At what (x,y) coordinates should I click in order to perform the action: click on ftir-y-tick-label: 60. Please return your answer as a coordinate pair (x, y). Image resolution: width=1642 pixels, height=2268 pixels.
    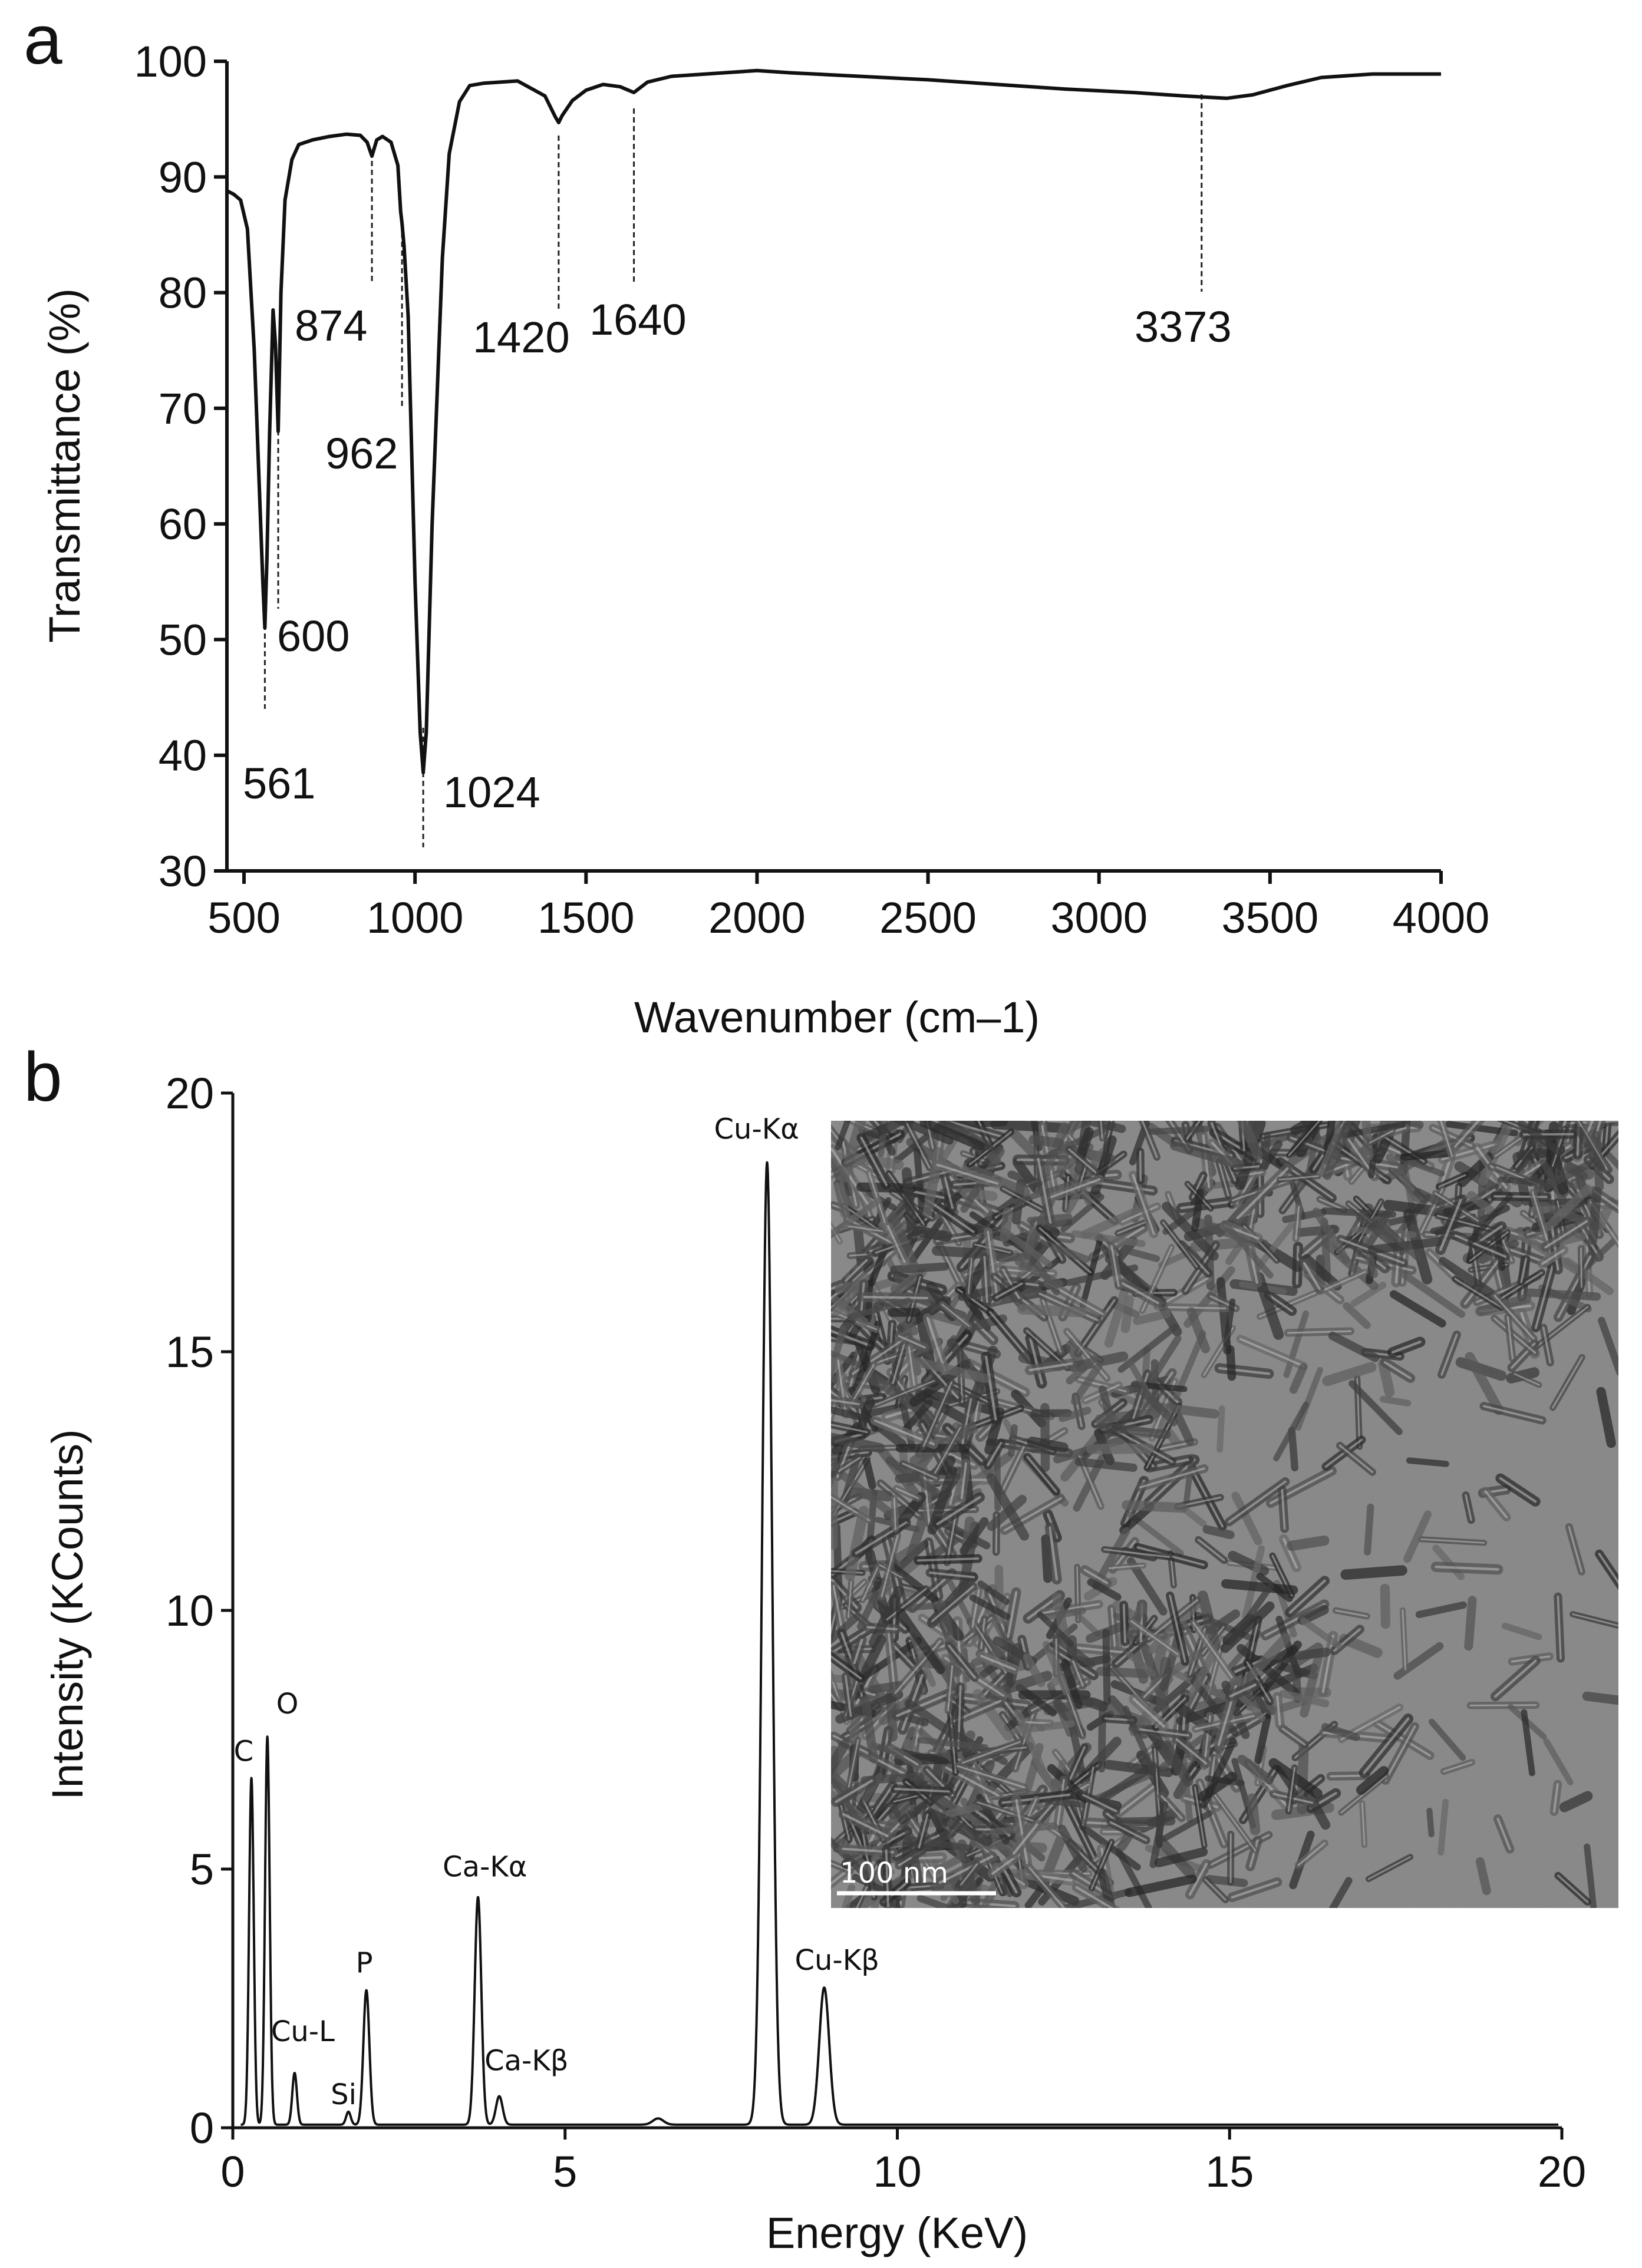
    Looking at the image, I should click on (183, 524).